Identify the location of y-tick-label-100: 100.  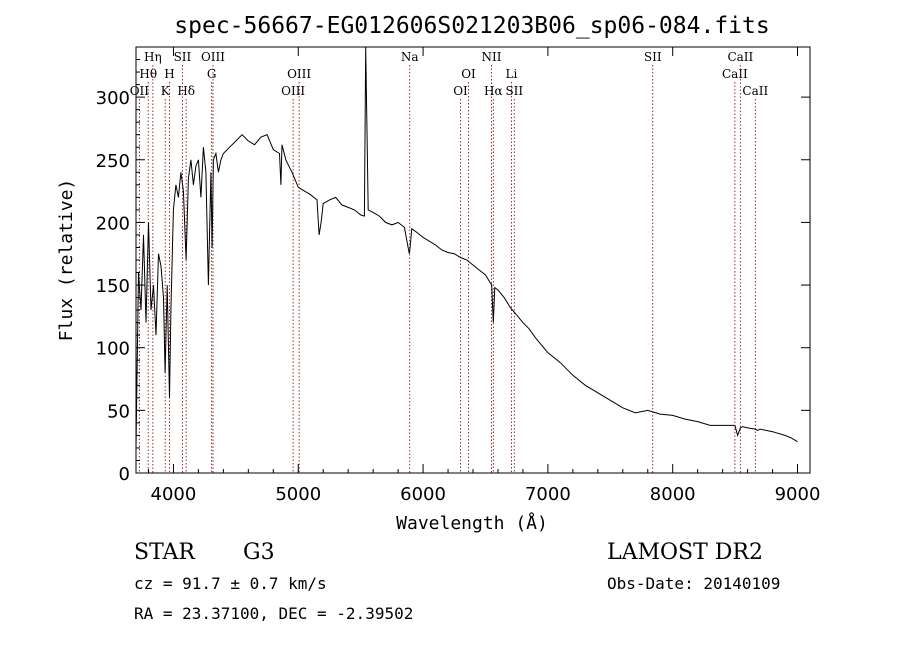
(113, 349).